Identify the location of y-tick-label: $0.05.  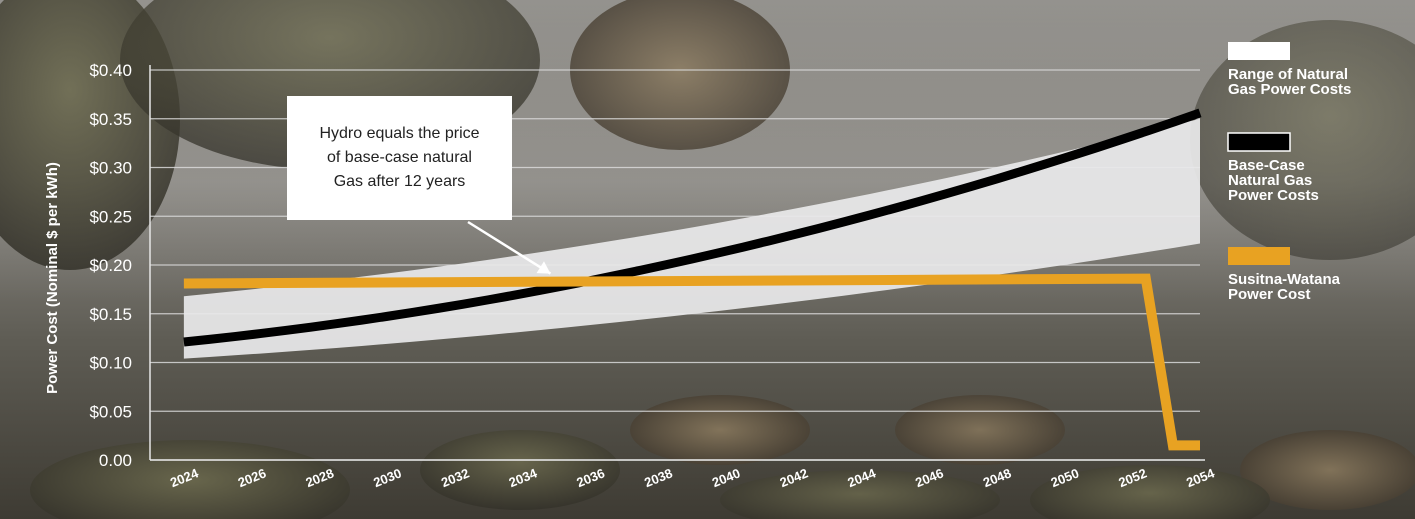
(110, 411).